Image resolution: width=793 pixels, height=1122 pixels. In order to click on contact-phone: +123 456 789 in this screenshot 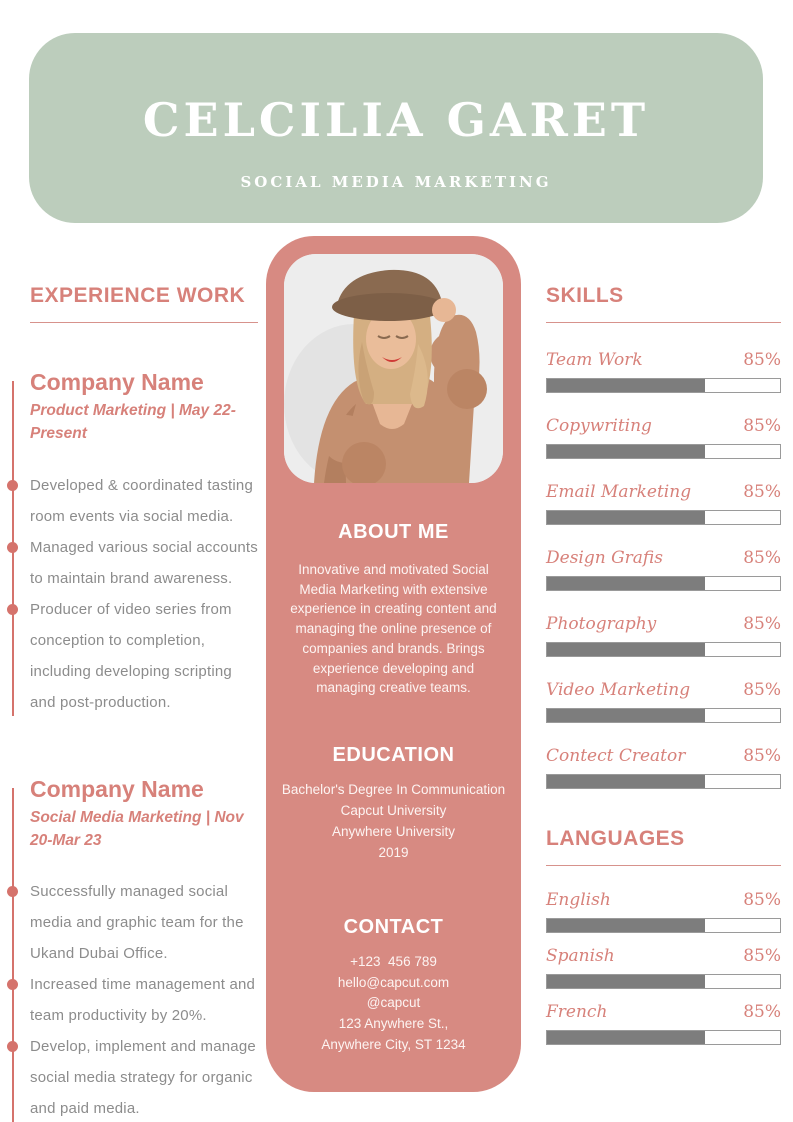, I will do `click(393, 961)`.